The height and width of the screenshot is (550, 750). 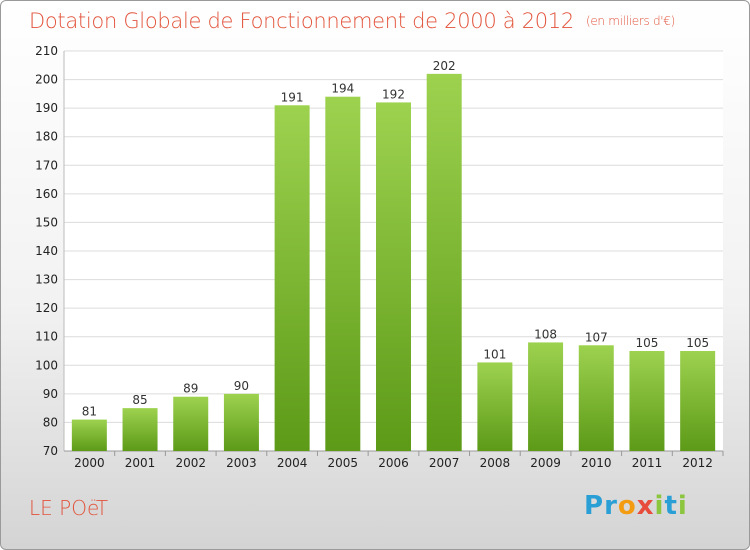 What do you see at coordinates (46, 51) in the screenshot?
I see `y-tick-label: 210` at bounding box center [46, 51].